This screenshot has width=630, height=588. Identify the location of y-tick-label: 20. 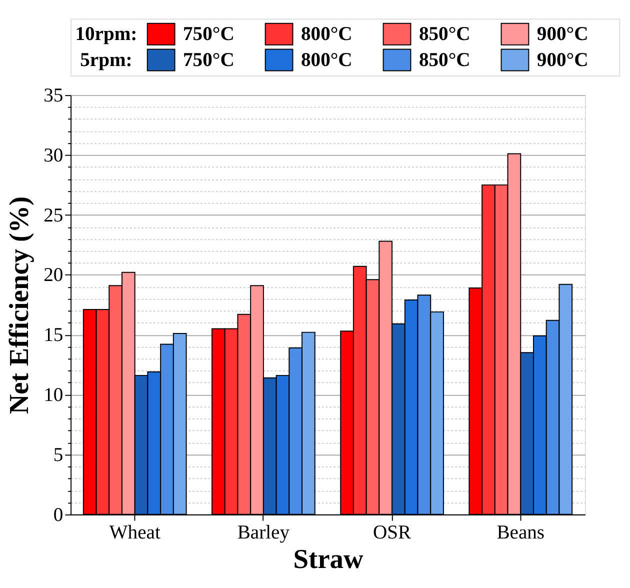
(54, 275).